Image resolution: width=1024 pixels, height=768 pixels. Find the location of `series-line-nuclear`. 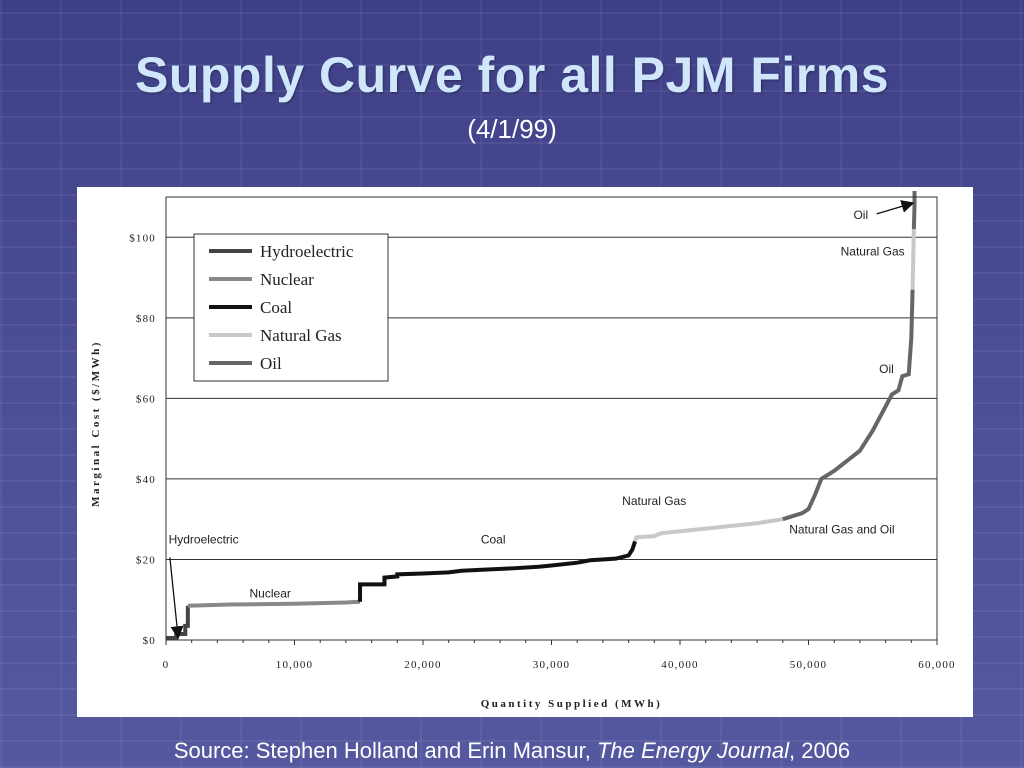

series-line-nuclear is located at coordinates (274, 603).